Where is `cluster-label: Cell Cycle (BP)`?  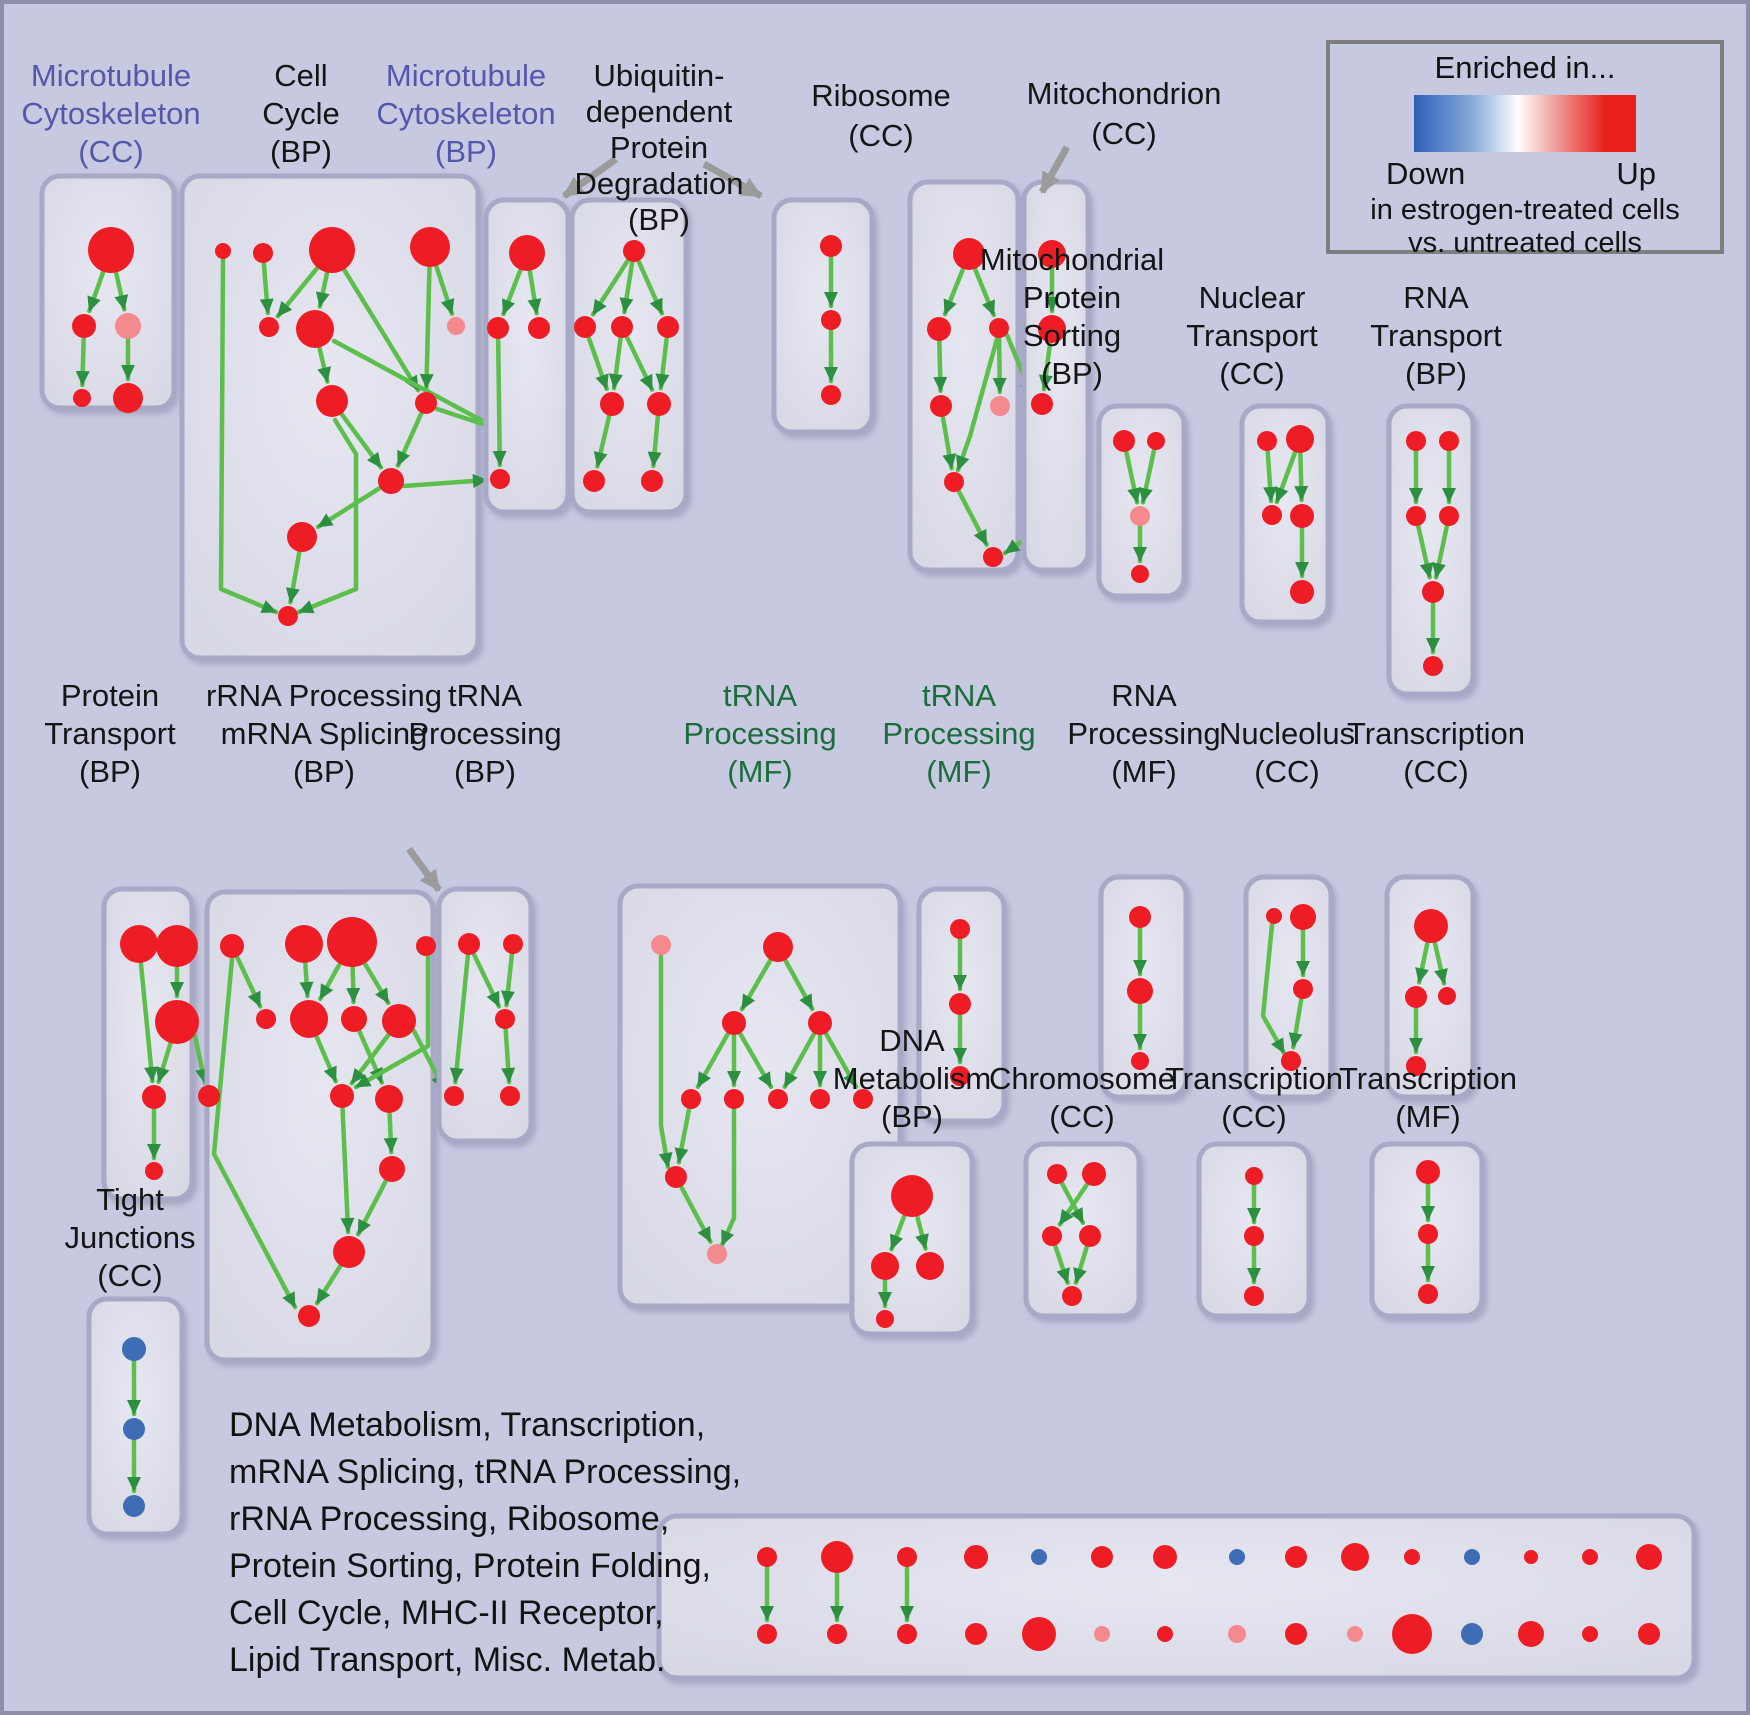 cluster-label: Cell Cycle (BP) is located at coordinates (301, 113).